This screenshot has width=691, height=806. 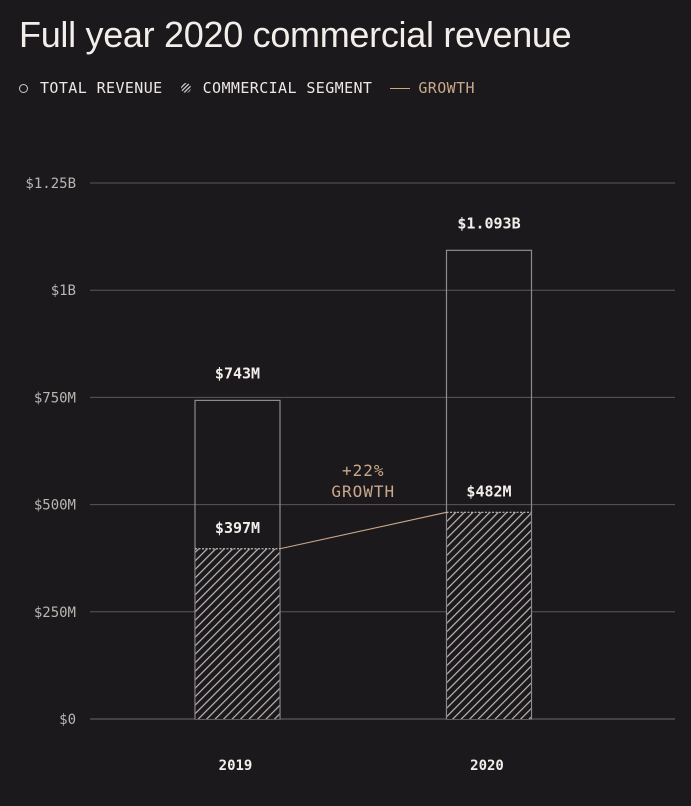 I want to click on legend-item-growth: GROWTH, so click(x=432, y=88).